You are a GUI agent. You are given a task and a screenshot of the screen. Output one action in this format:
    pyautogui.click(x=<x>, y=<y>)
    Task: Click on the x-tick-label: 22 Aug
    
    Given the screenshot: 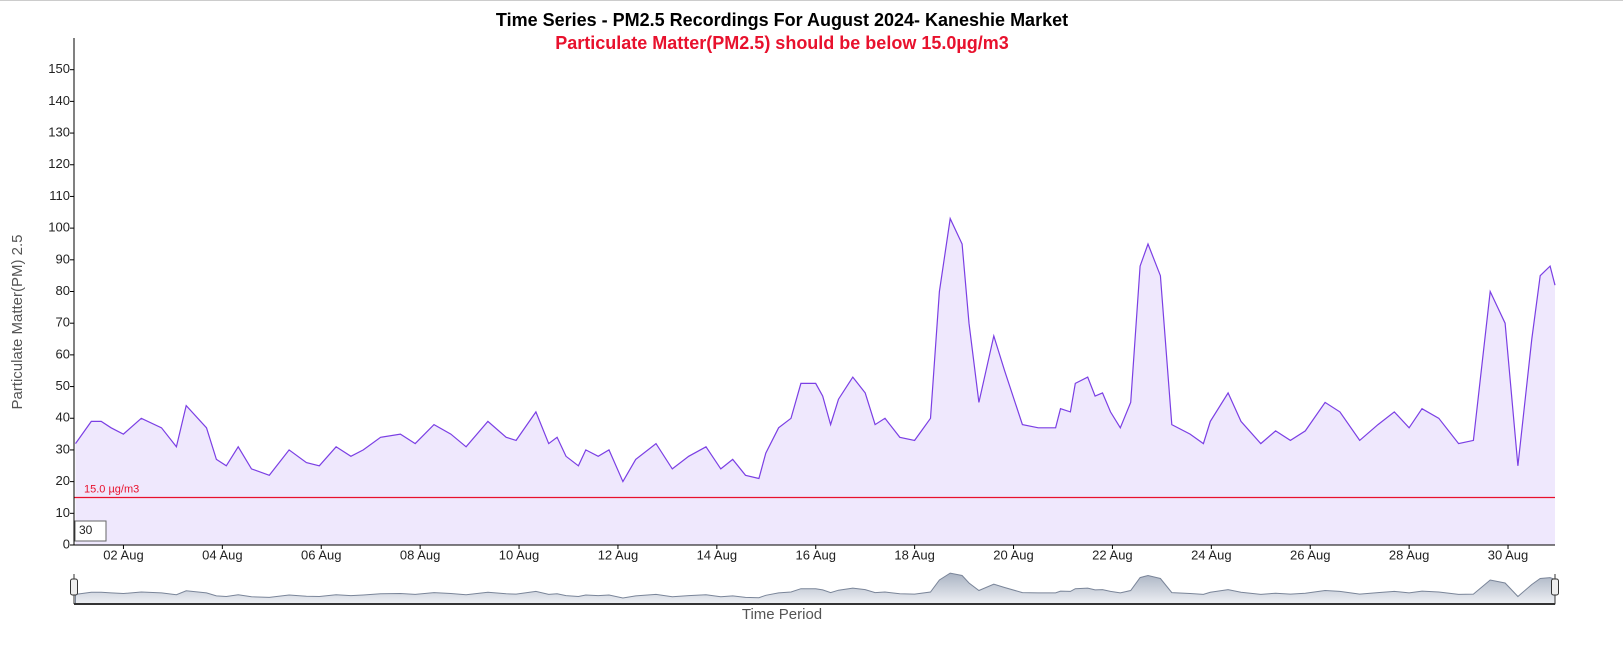 What is the action you would take?
    pyautogui.click(x=1112, y=554)
    